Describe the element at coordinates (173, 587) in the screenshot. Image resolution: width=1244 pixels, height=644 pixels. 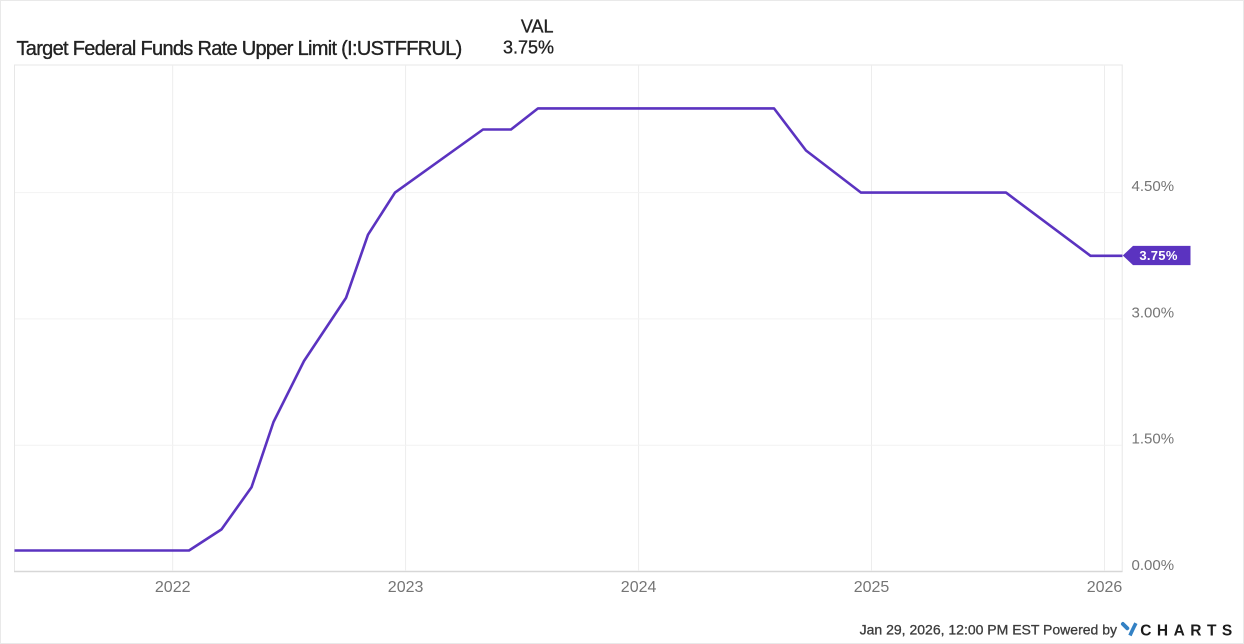
I see `svg-text: 2022` at that location.